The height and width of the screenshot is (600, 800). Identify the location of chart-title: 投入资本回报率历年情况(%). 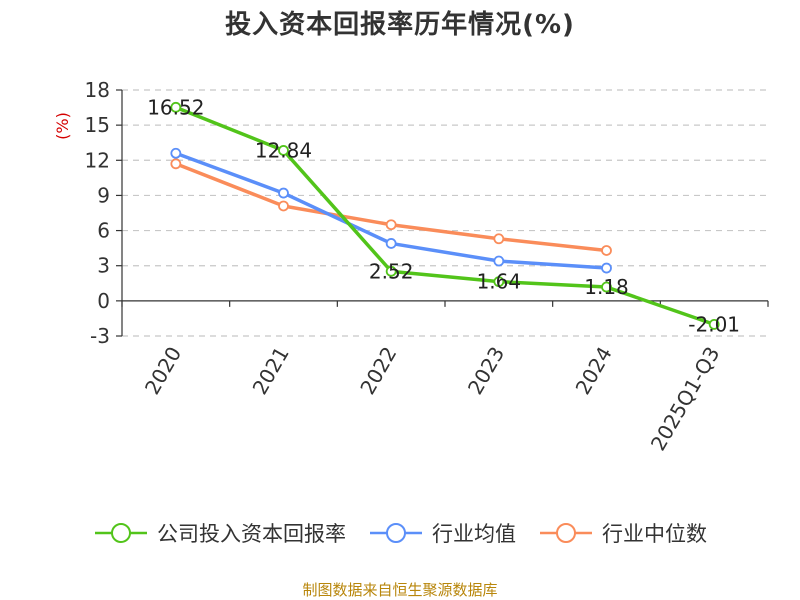
(400, 25).